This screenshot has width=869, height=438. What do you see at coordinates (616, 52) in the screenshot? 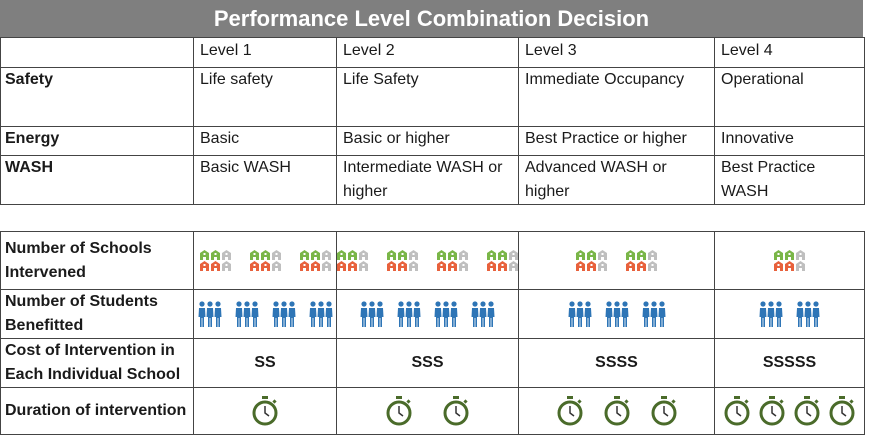
I see `level-header: Level 3` at bounding box center [616, 52].